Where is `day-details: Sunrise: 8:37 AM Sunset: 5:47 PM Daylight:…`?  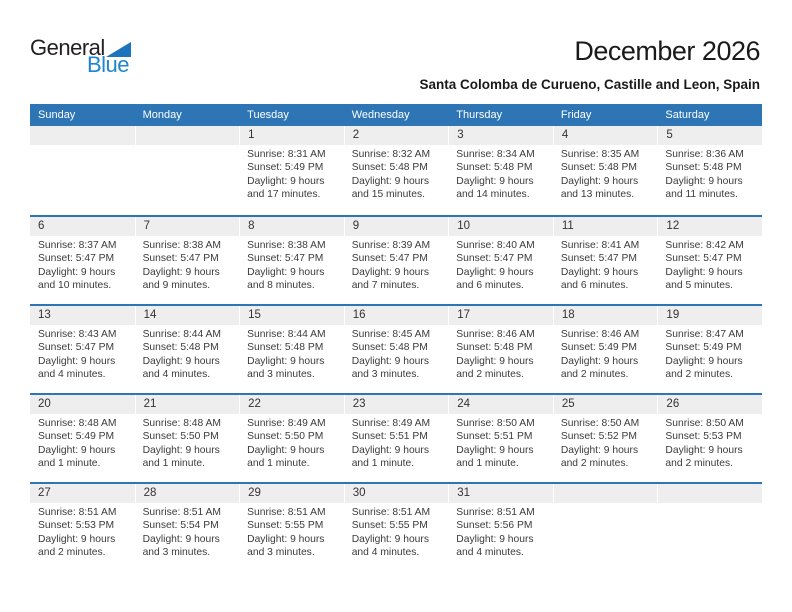
day-details: Sunrise: 8:37 AM Sunset: 5:47 PM Daylight:… is located at coordinates (82, 264).